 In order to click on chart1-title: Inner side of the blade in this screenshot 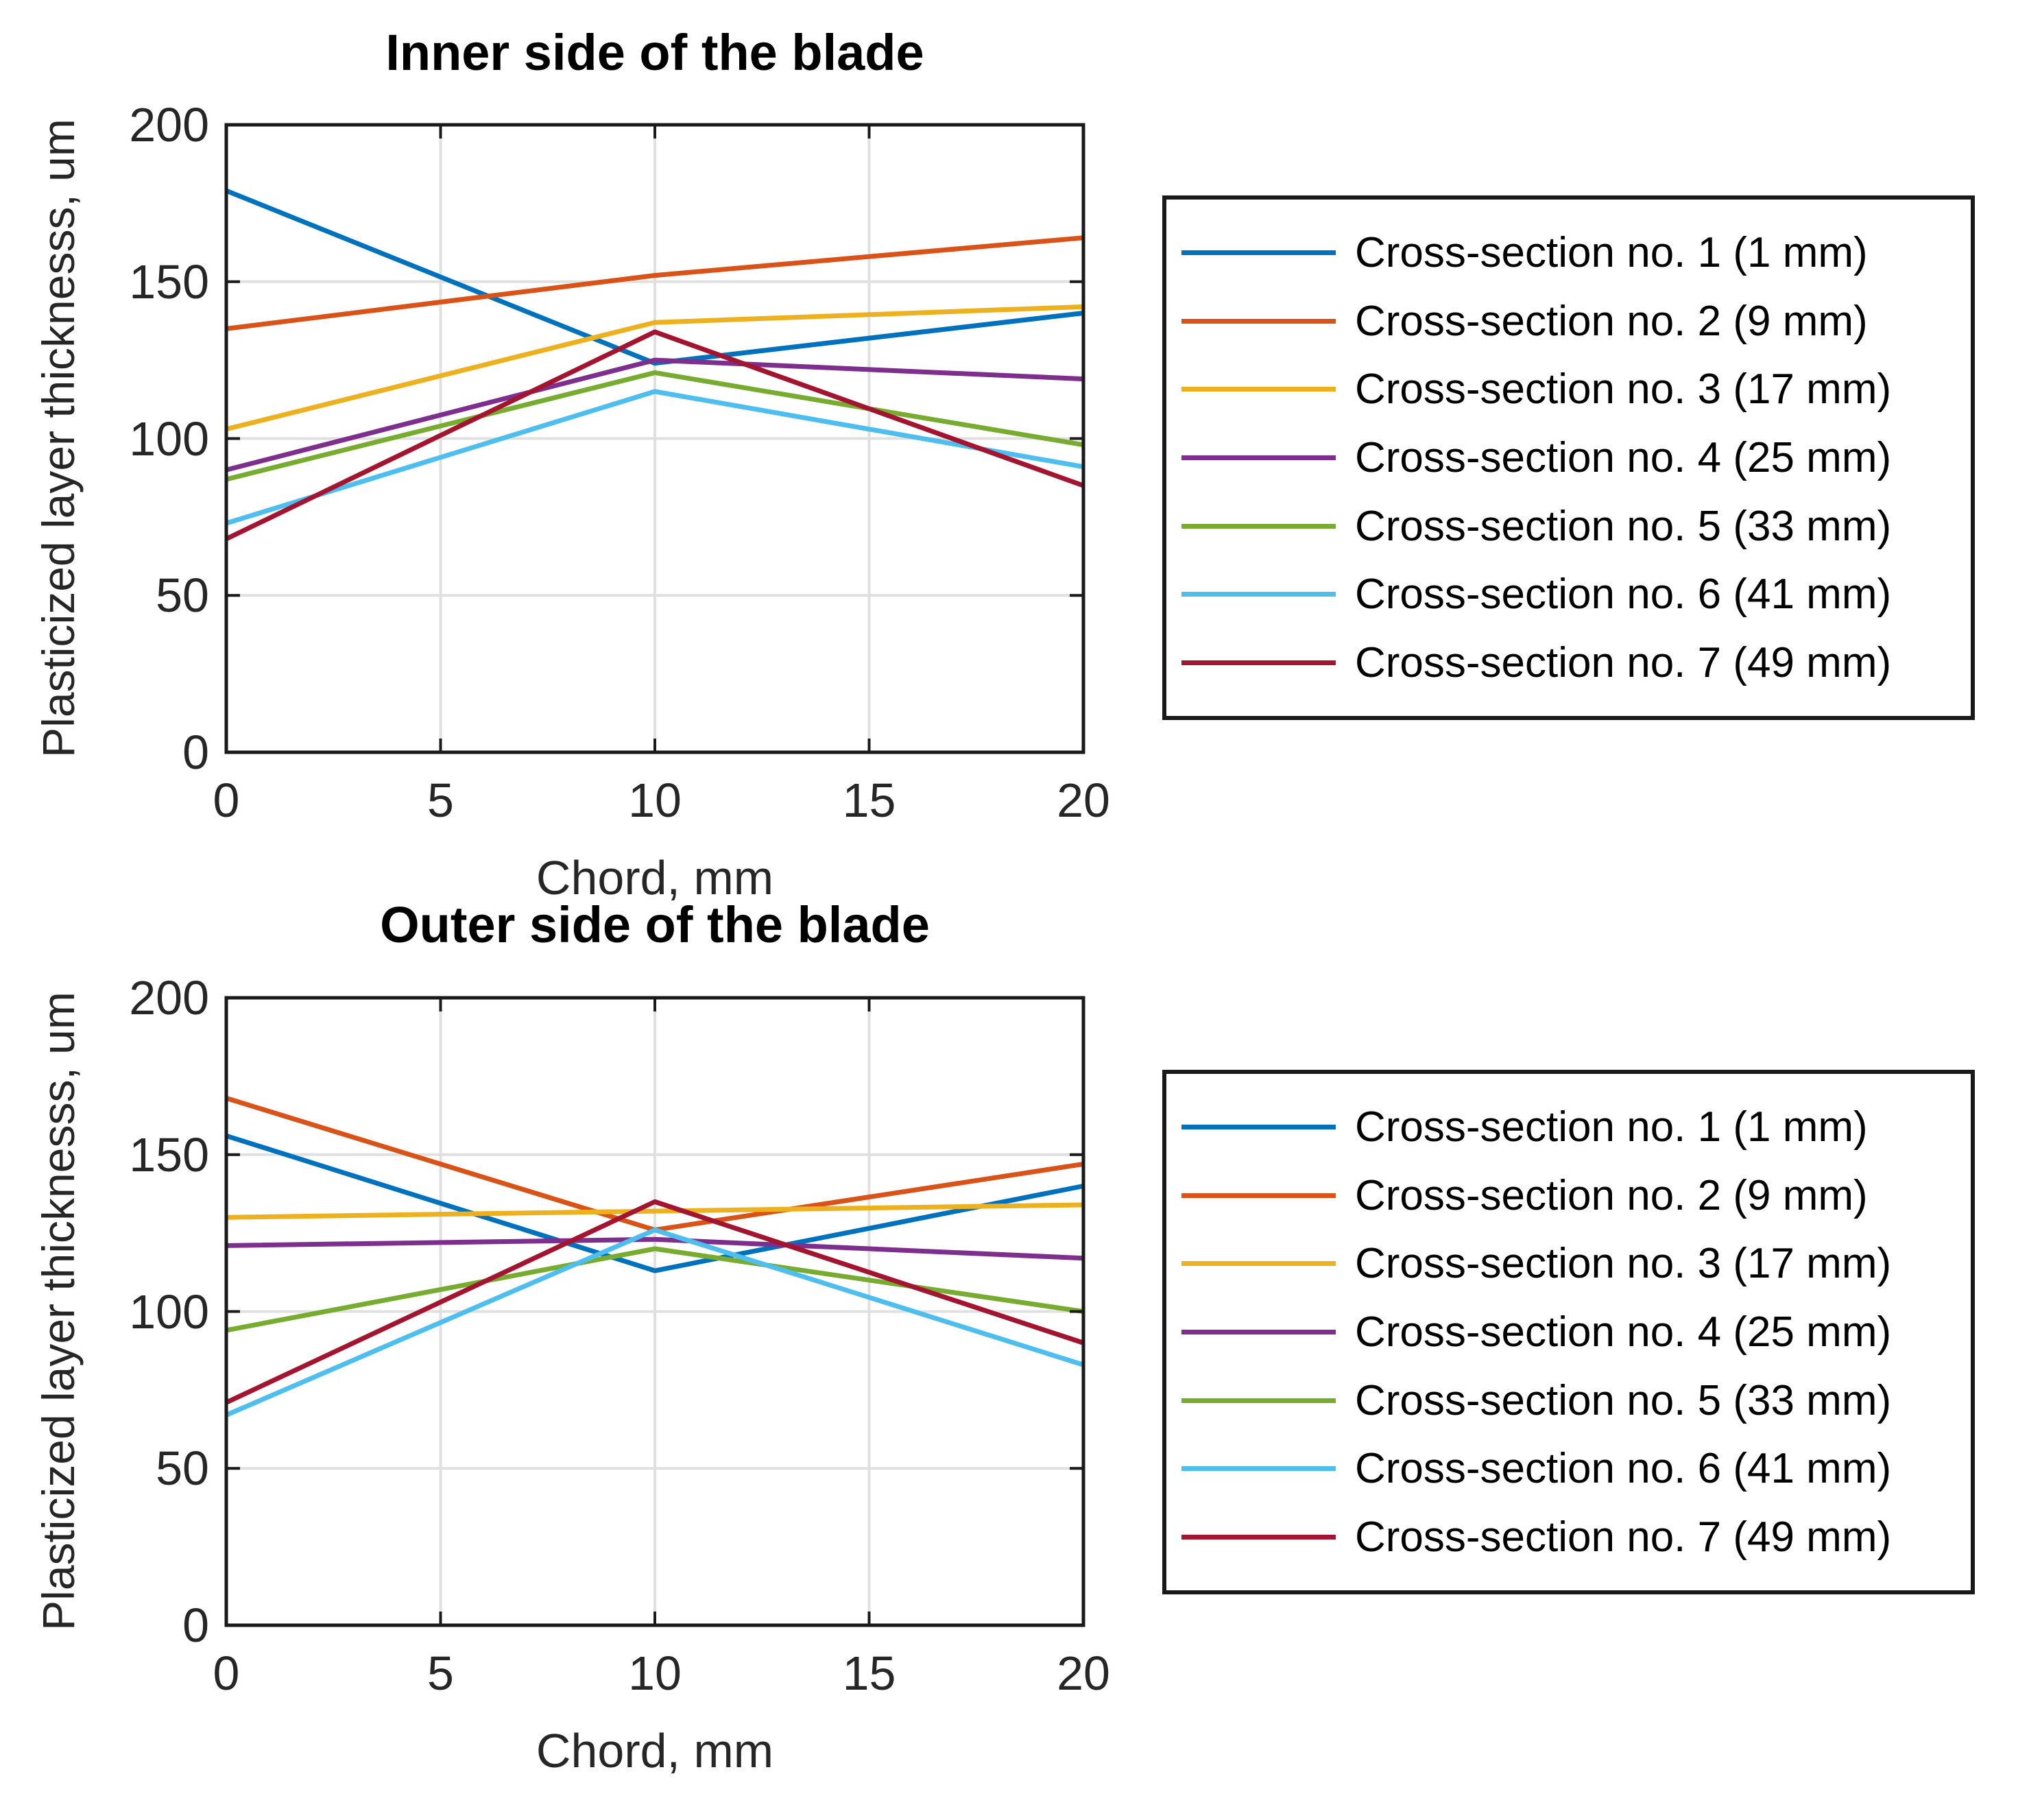, I will do `click(654, 52)`.